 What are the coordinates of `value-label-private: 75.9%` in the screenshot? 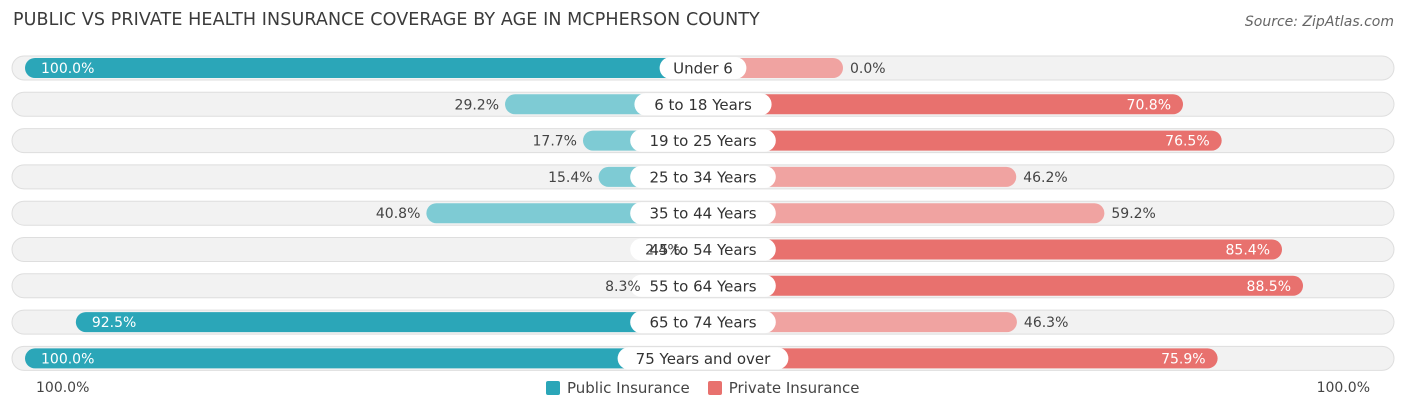 It's located at (1183, 359).